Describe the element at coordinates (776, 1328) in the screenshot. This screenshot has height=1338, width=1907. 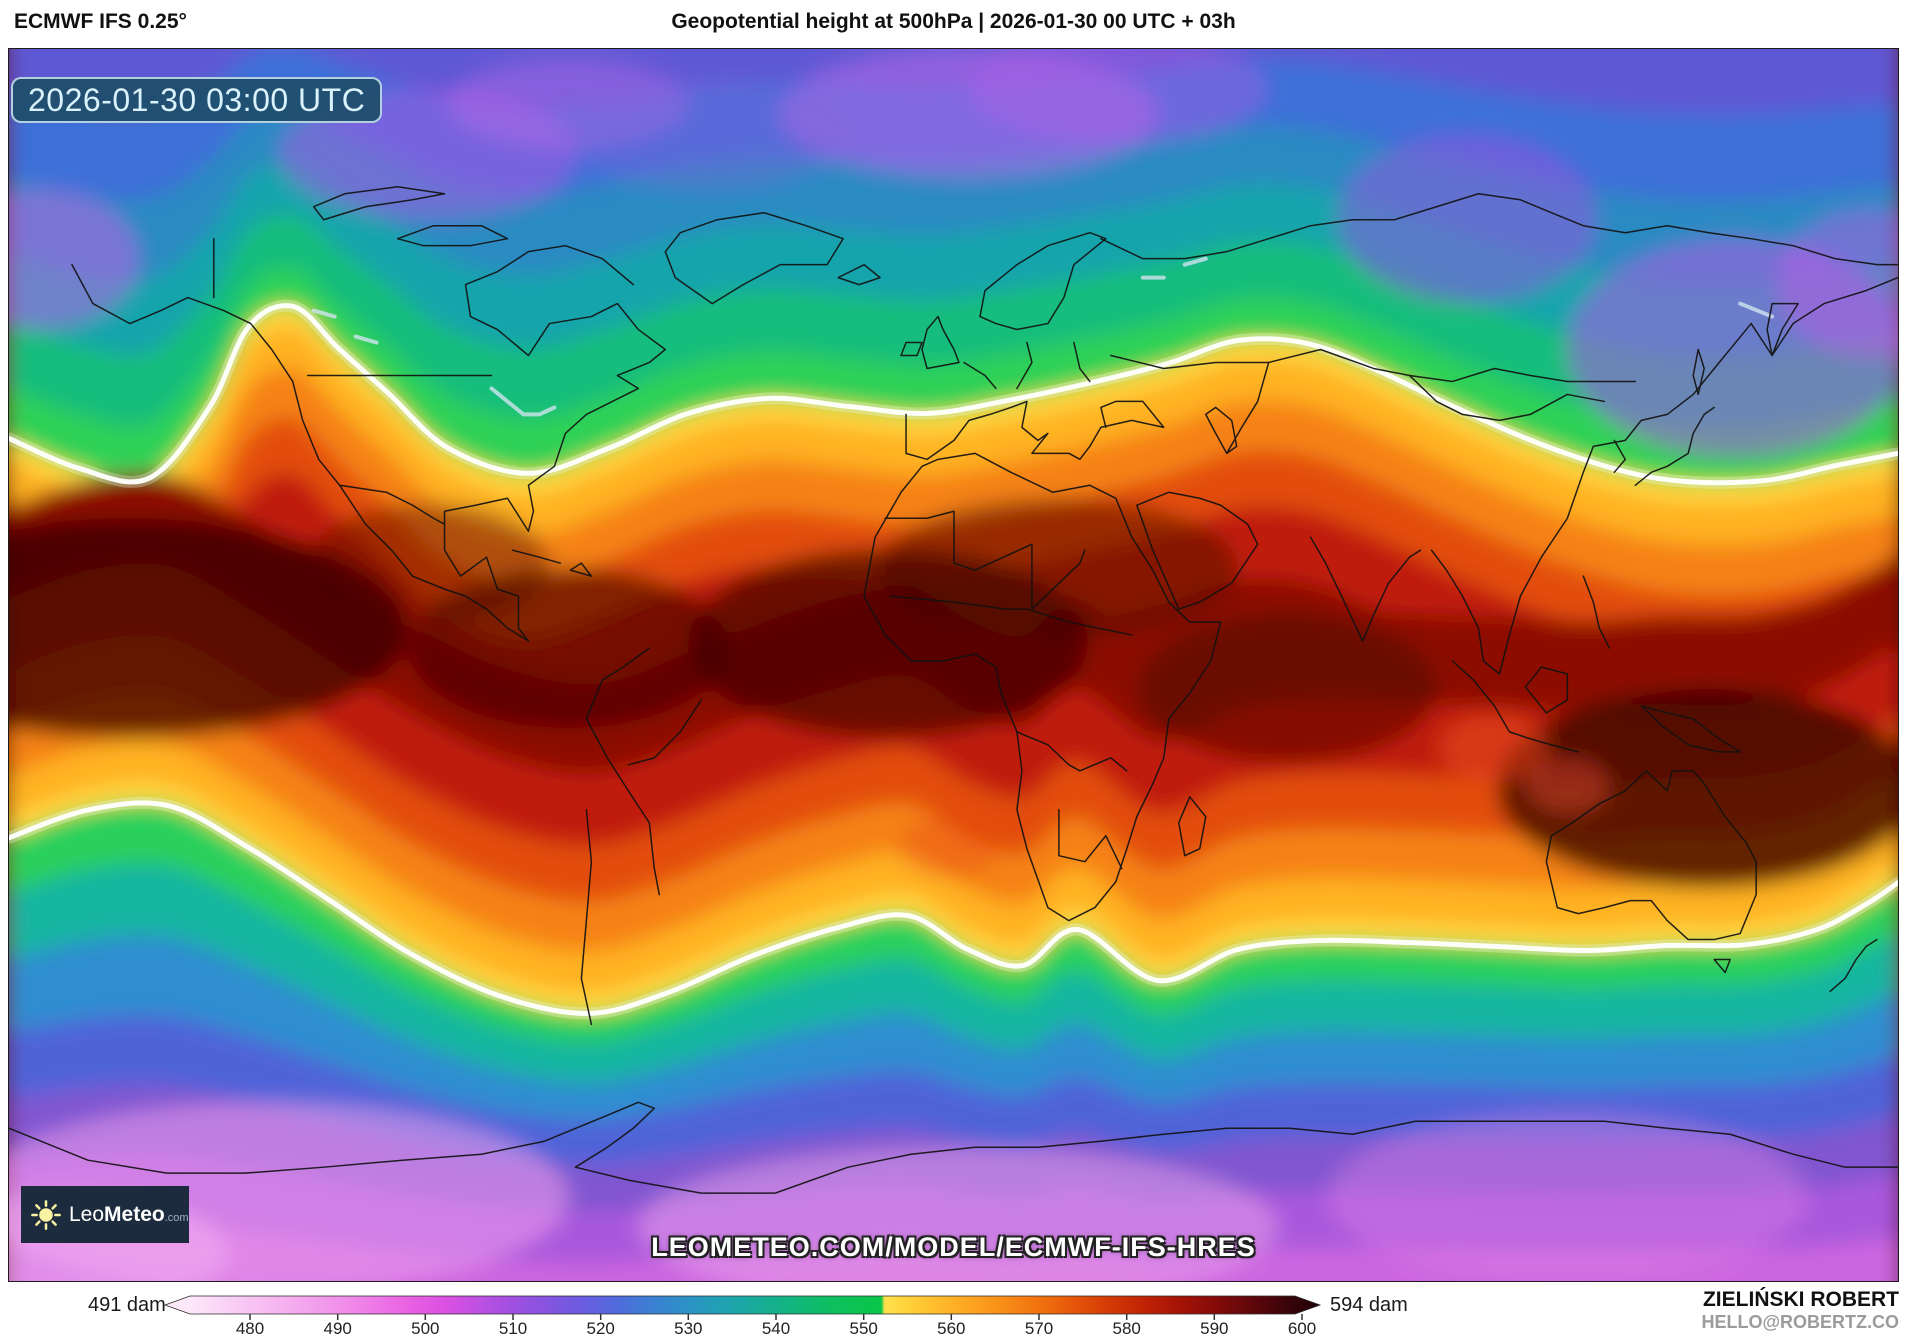
I see `svg-text: 540` at that location.